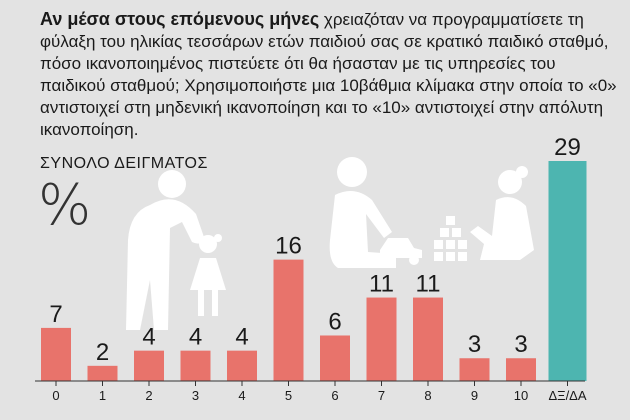 Image resolution: width=630 pixels, height=420 pixels. I want to click on value-label-8: 11, so click(428, 284).